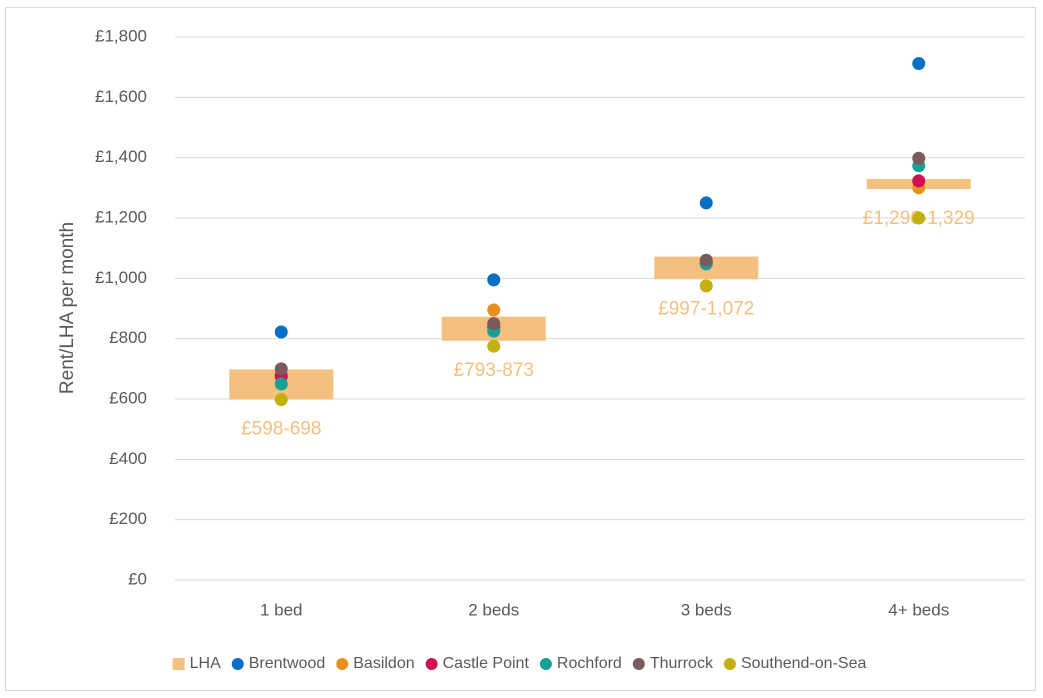  I want to click on y-tick-label: £1,800, so click(121, 35).